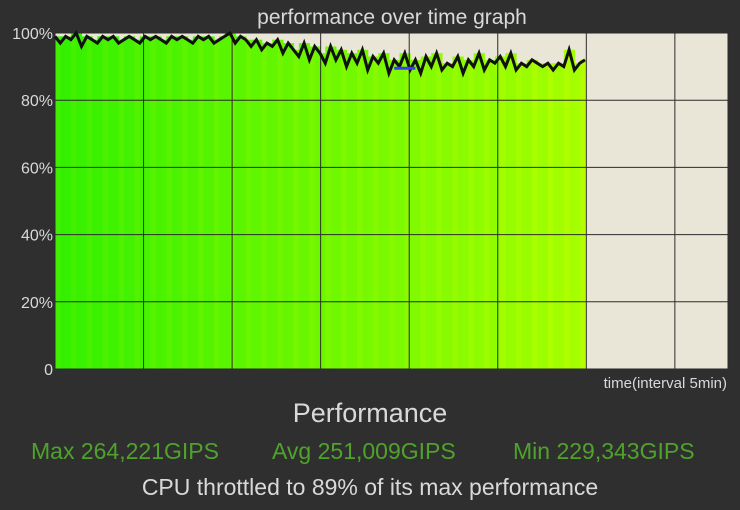 The height and width of the screenshot is (510, 740). Describe the element at coordinates (32, 34) in the screenshot. I see `y-tick-label: 100%` at that location.